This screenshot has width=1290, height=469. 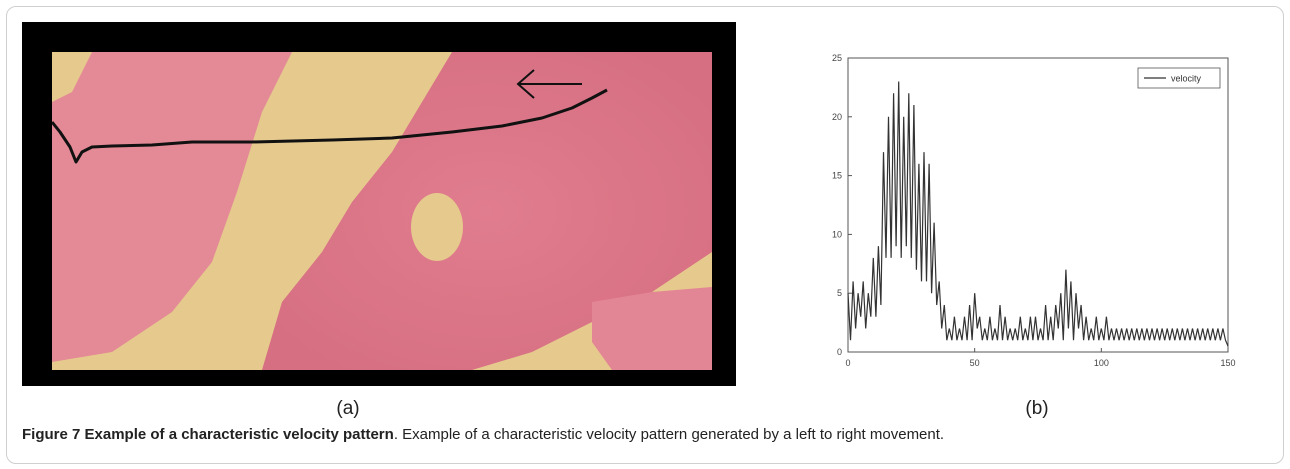 What do you see at coordinates (837, 117) in the screenshot?
I see `y-tick-label: 20` at bounding box center [837, 117].